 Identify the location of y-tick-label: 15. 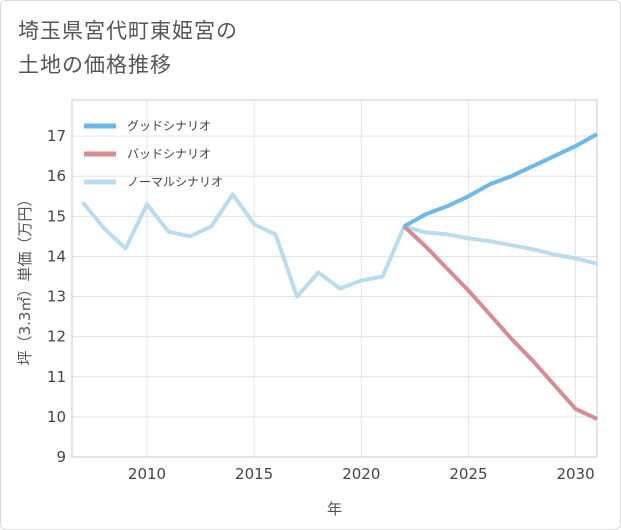
(56, 216).